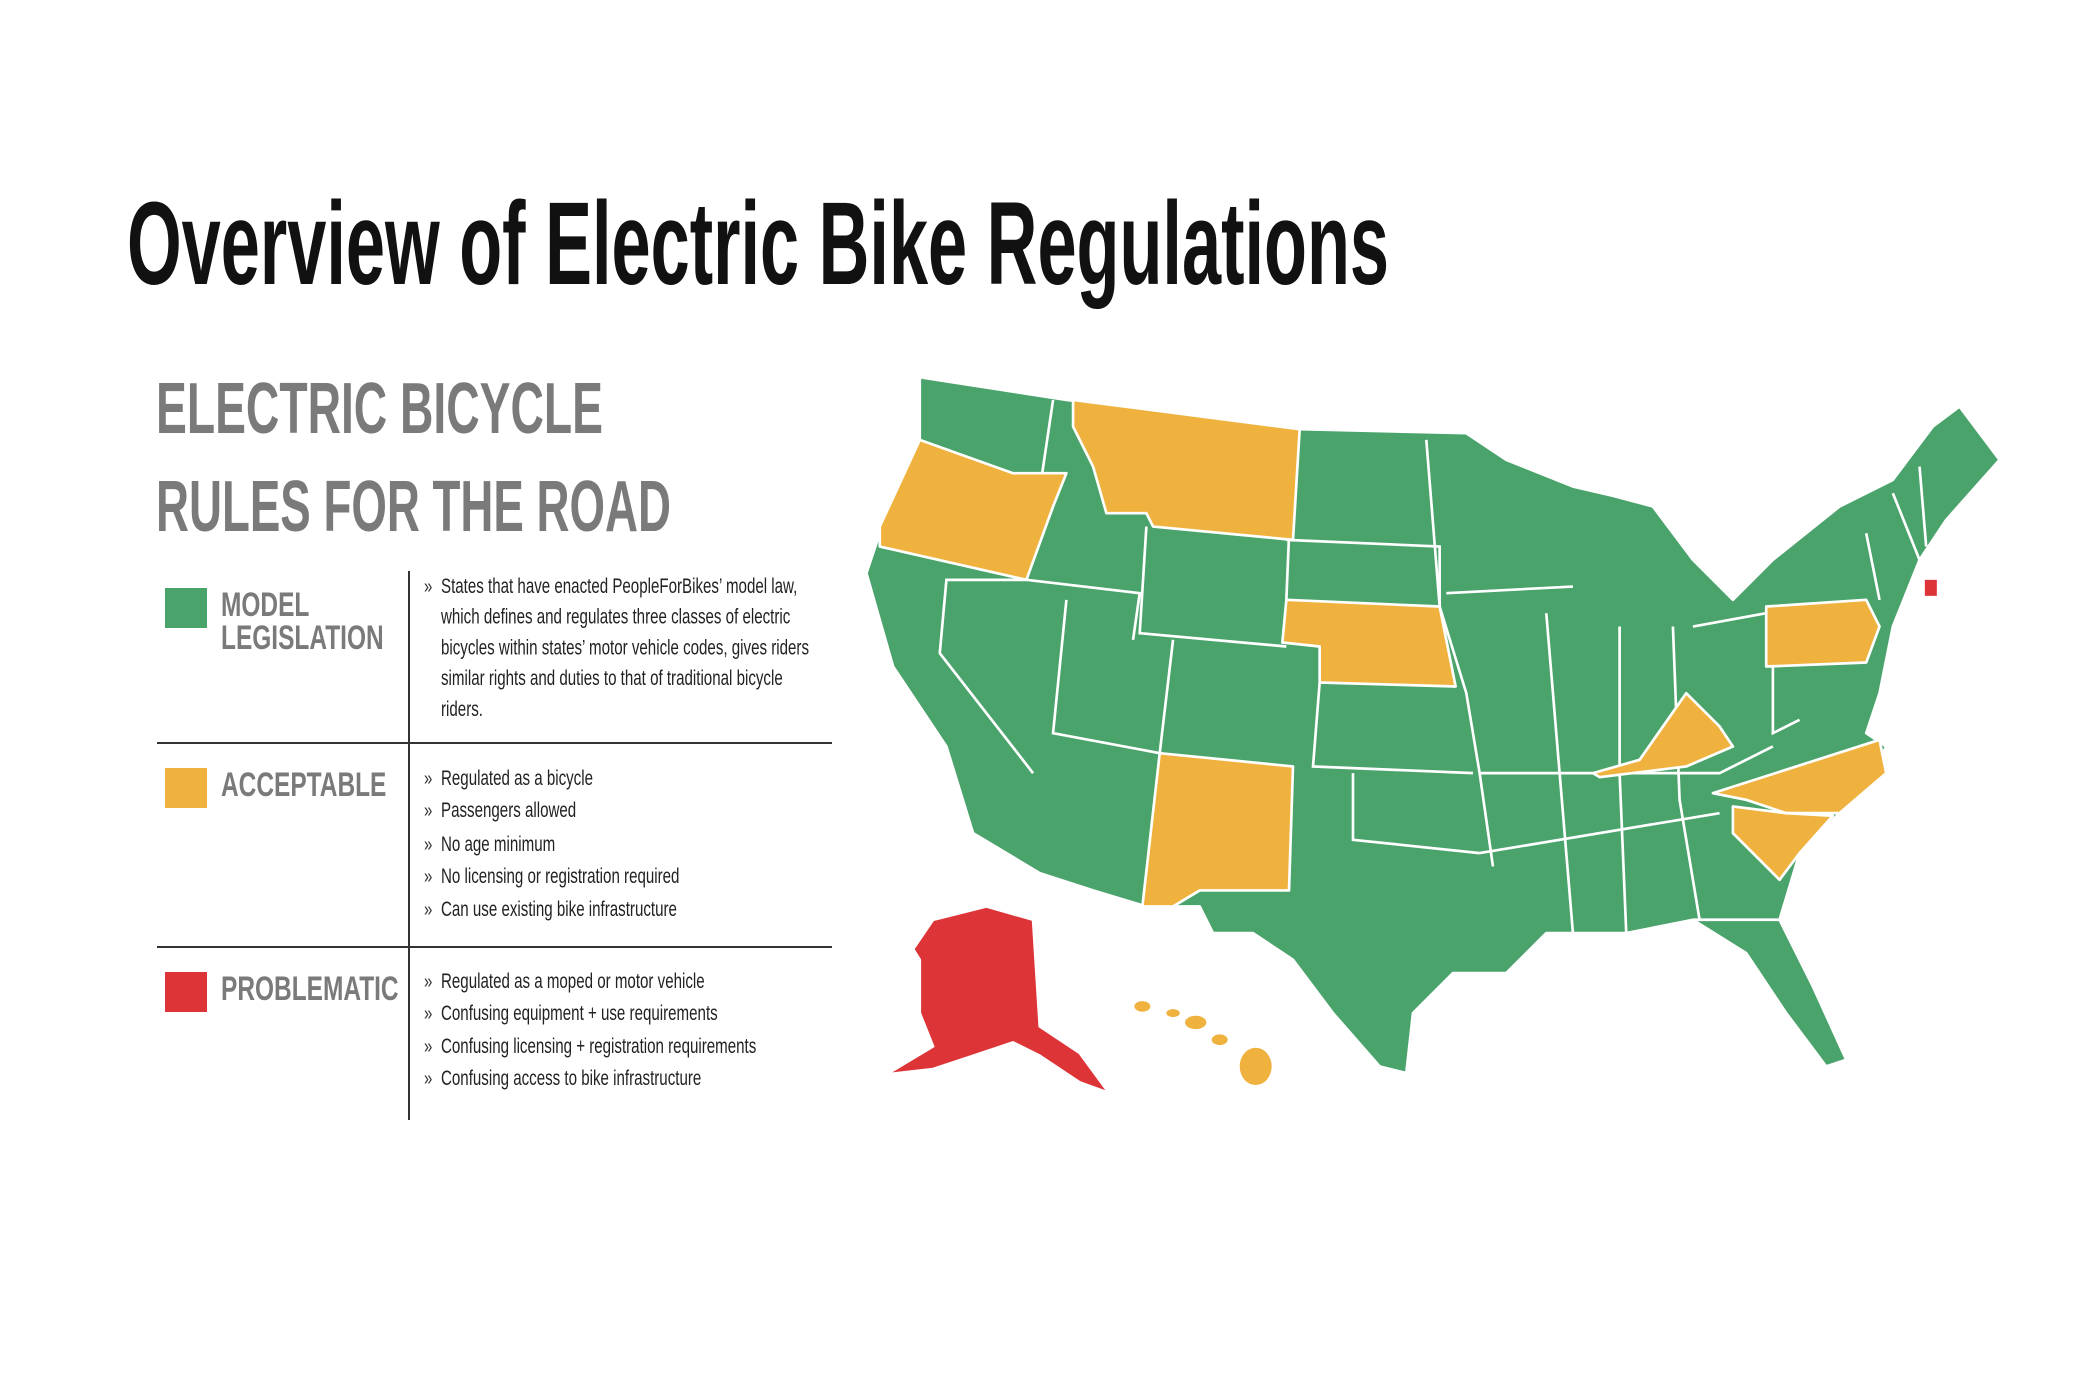 Image resolution: width=2079 pixels, height=1386 pixels. Describe the element at coordinates (413, 507) in the screenshot. I see `subtitle-line: RULES FOR THE ROAD` at that location.